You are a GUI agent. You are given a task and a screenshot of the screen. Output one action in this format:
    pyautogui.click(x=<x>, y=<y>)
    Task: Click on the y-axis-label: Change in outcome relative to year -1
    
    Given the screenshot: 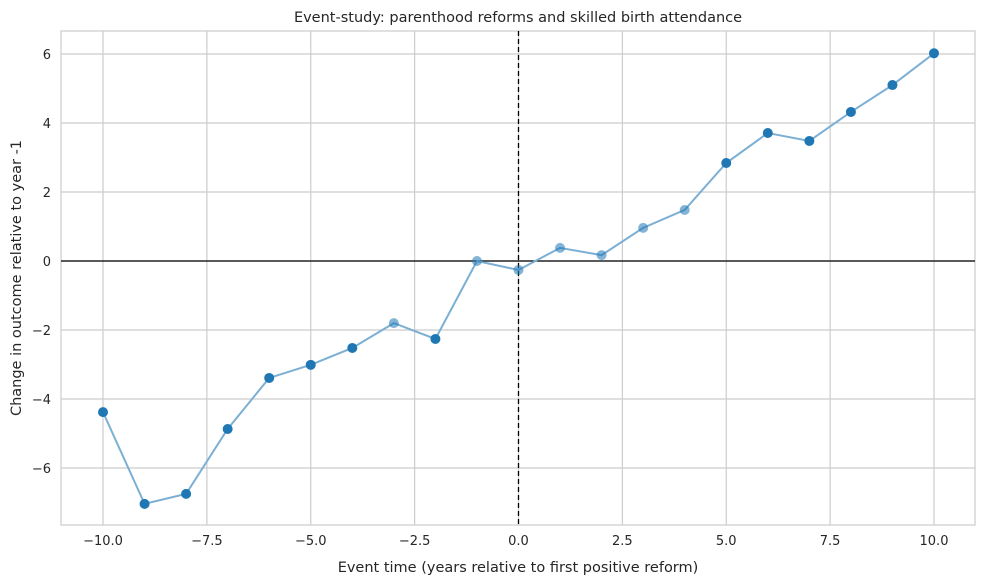 What is the action you would take?
    pyautogui.click(x=17, y=278)
    